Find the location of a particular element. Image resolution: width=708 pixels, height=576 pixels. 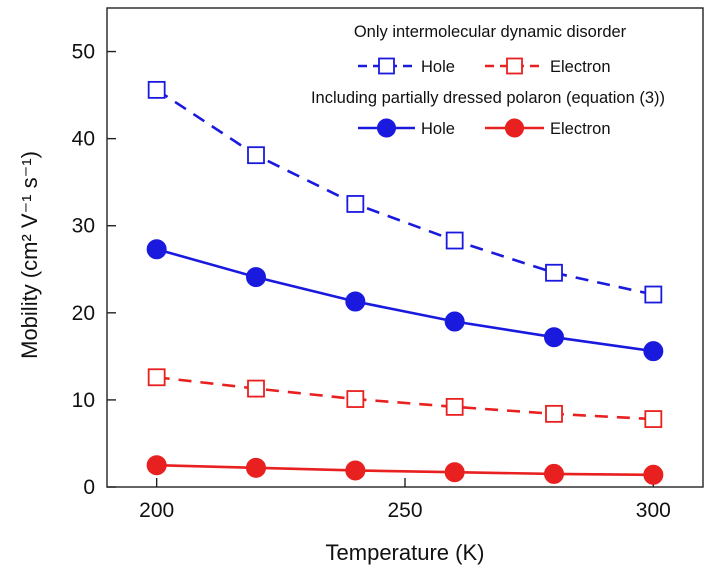

y-tick-label: 0 is located at coordinates (89, 487).